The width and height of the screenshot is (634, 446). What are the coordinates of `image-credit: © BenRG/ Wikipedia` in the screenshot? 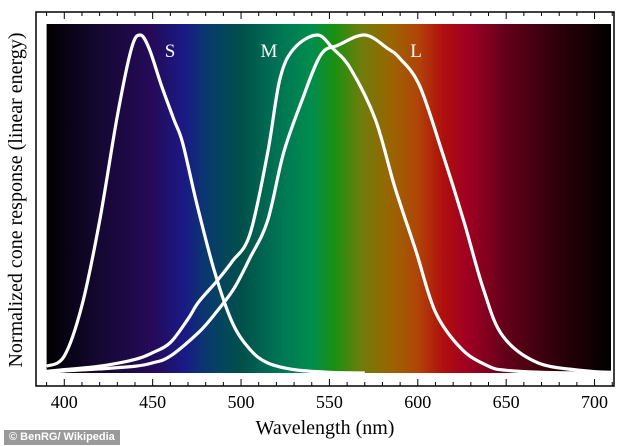 It's located at (62, 437).